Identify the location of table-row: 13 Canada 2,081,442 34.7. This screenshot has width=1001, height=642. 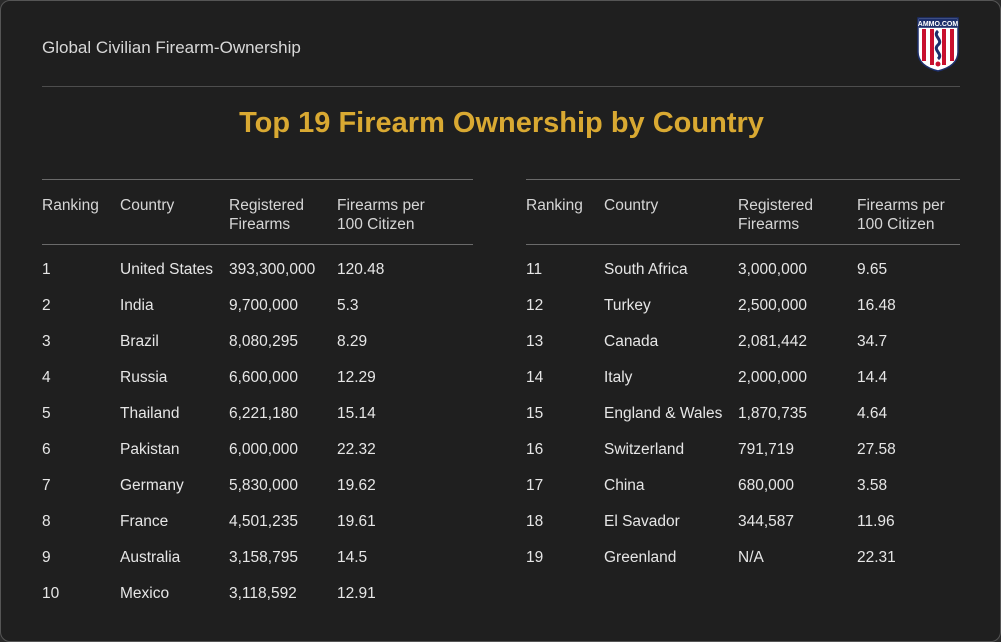
(743, 335).